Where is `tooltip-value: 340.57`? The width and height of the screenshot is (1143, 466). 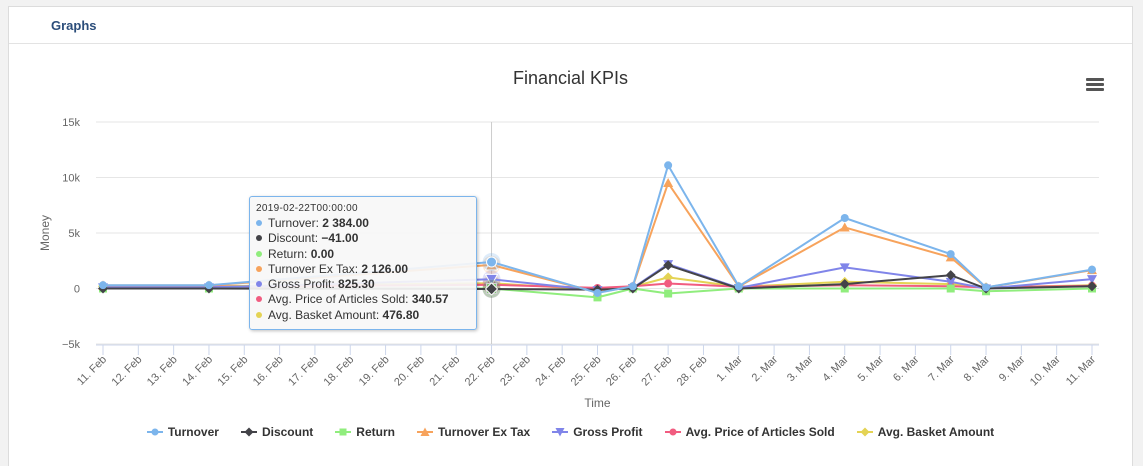 tooltip-value: 340.57 is located at coordinates (428, 299).